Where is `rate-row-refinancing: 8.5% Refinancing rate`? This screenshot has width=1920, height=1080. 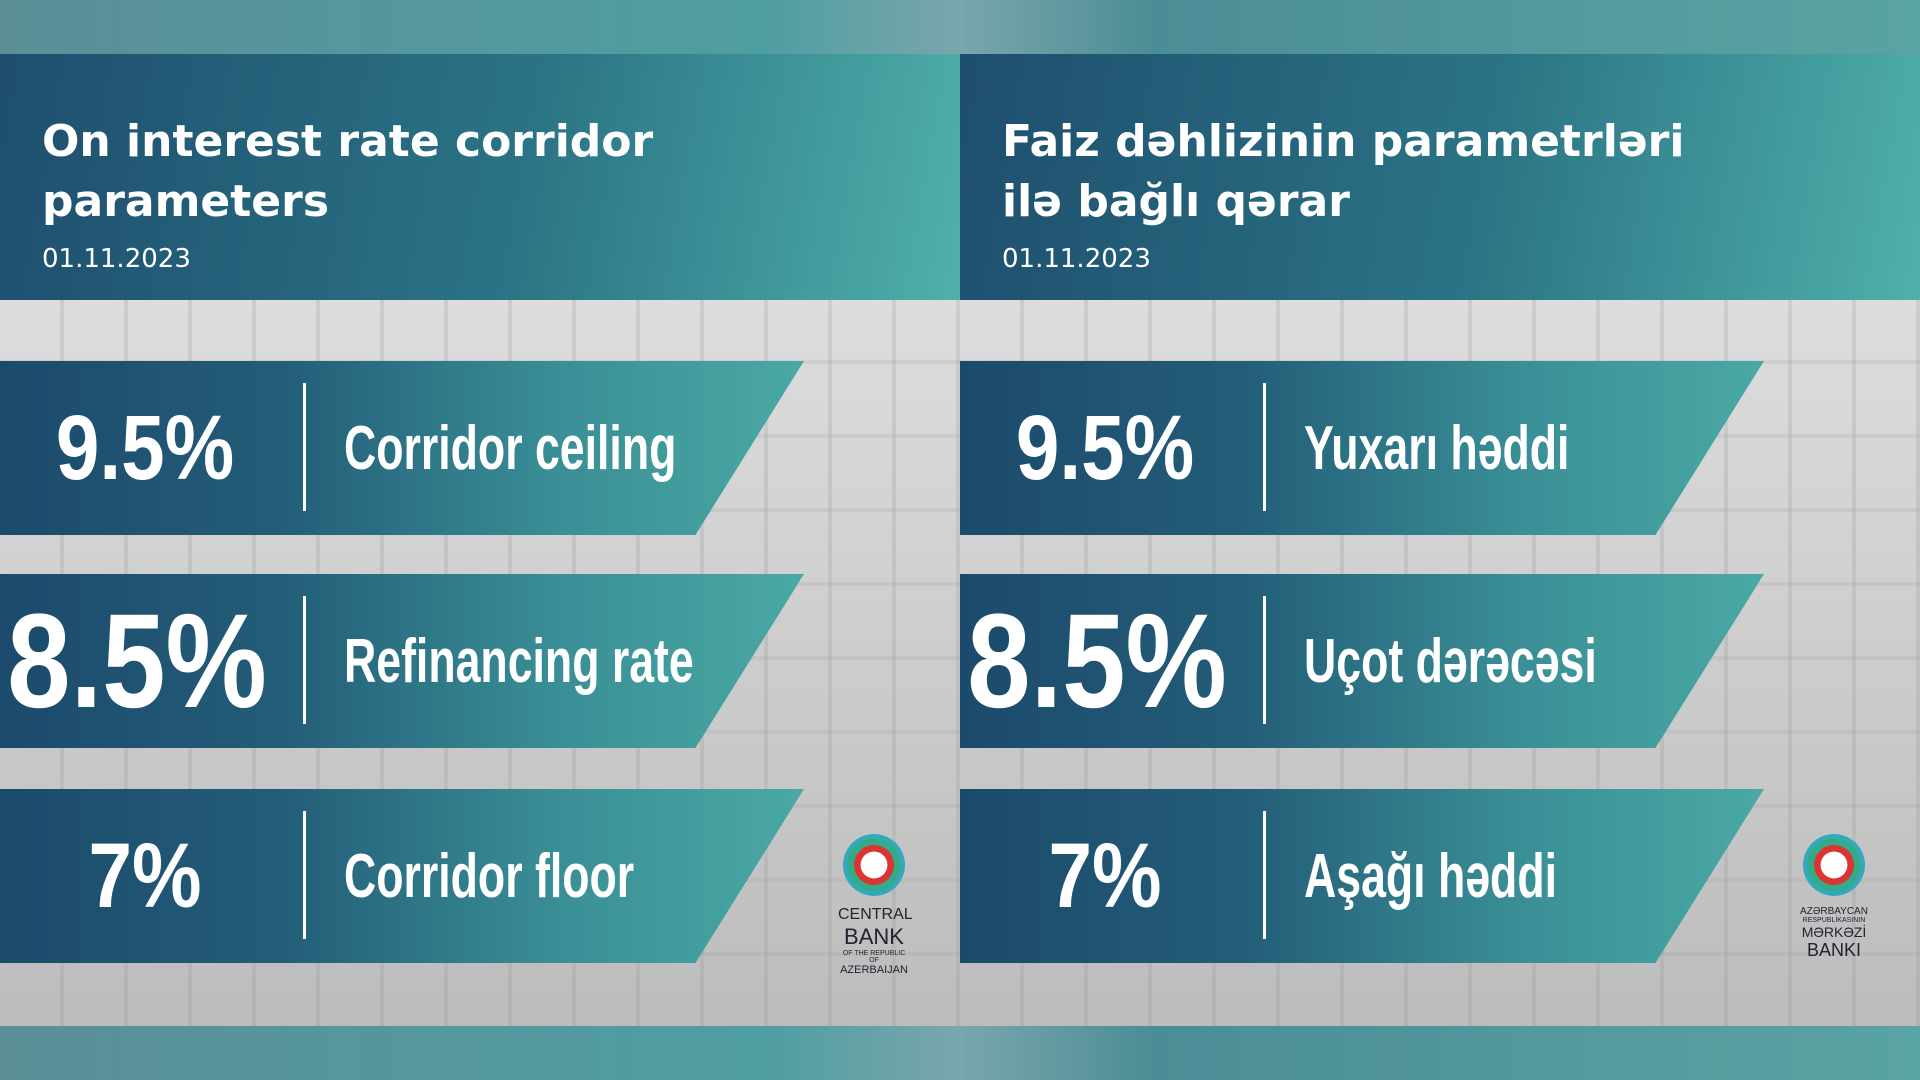 rate-row-refinancing: 8.5% Refinancing rate is located at coordinates (402, 661).